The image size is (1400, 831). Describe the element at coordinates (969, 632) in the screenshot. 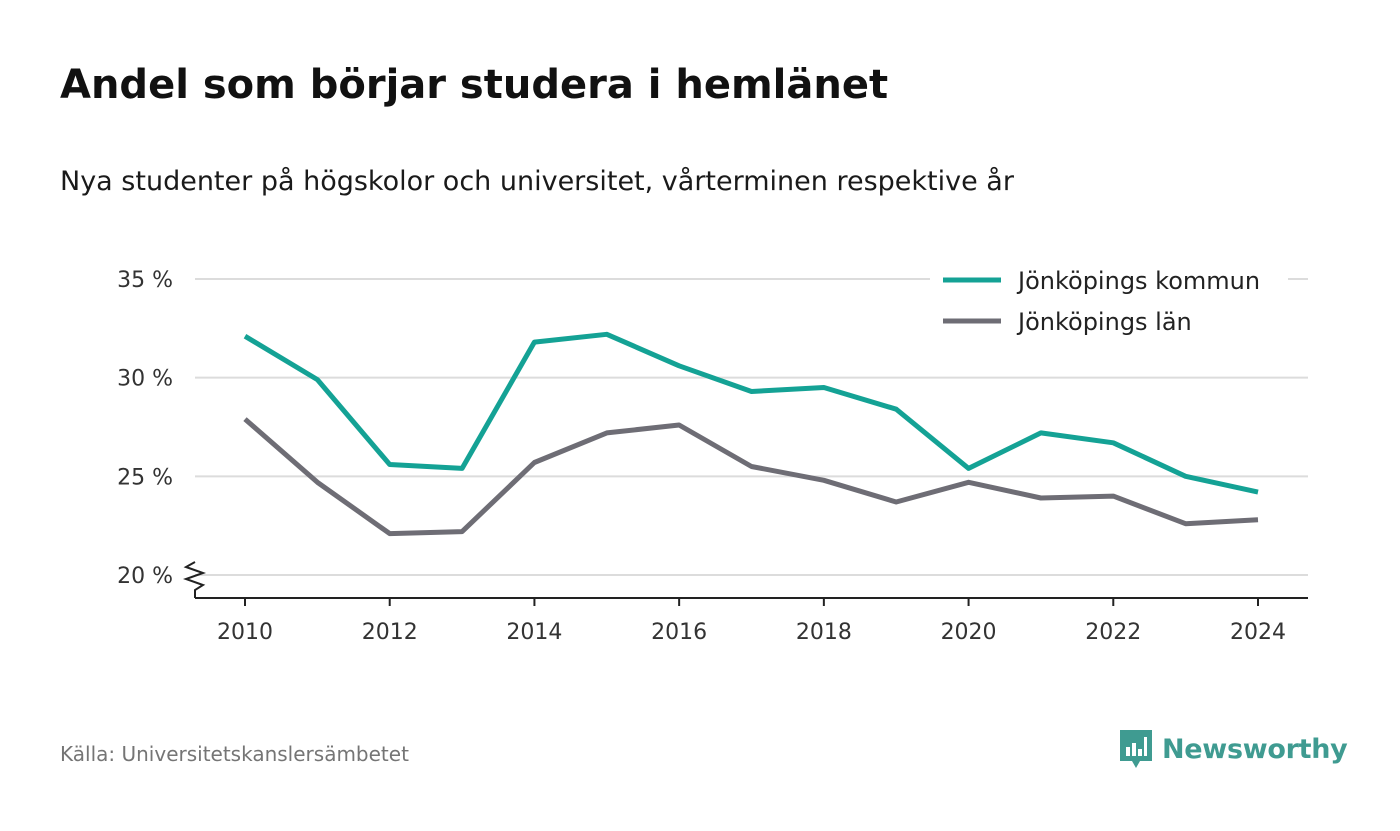

I see `x-tick-label: 2020` at that location.